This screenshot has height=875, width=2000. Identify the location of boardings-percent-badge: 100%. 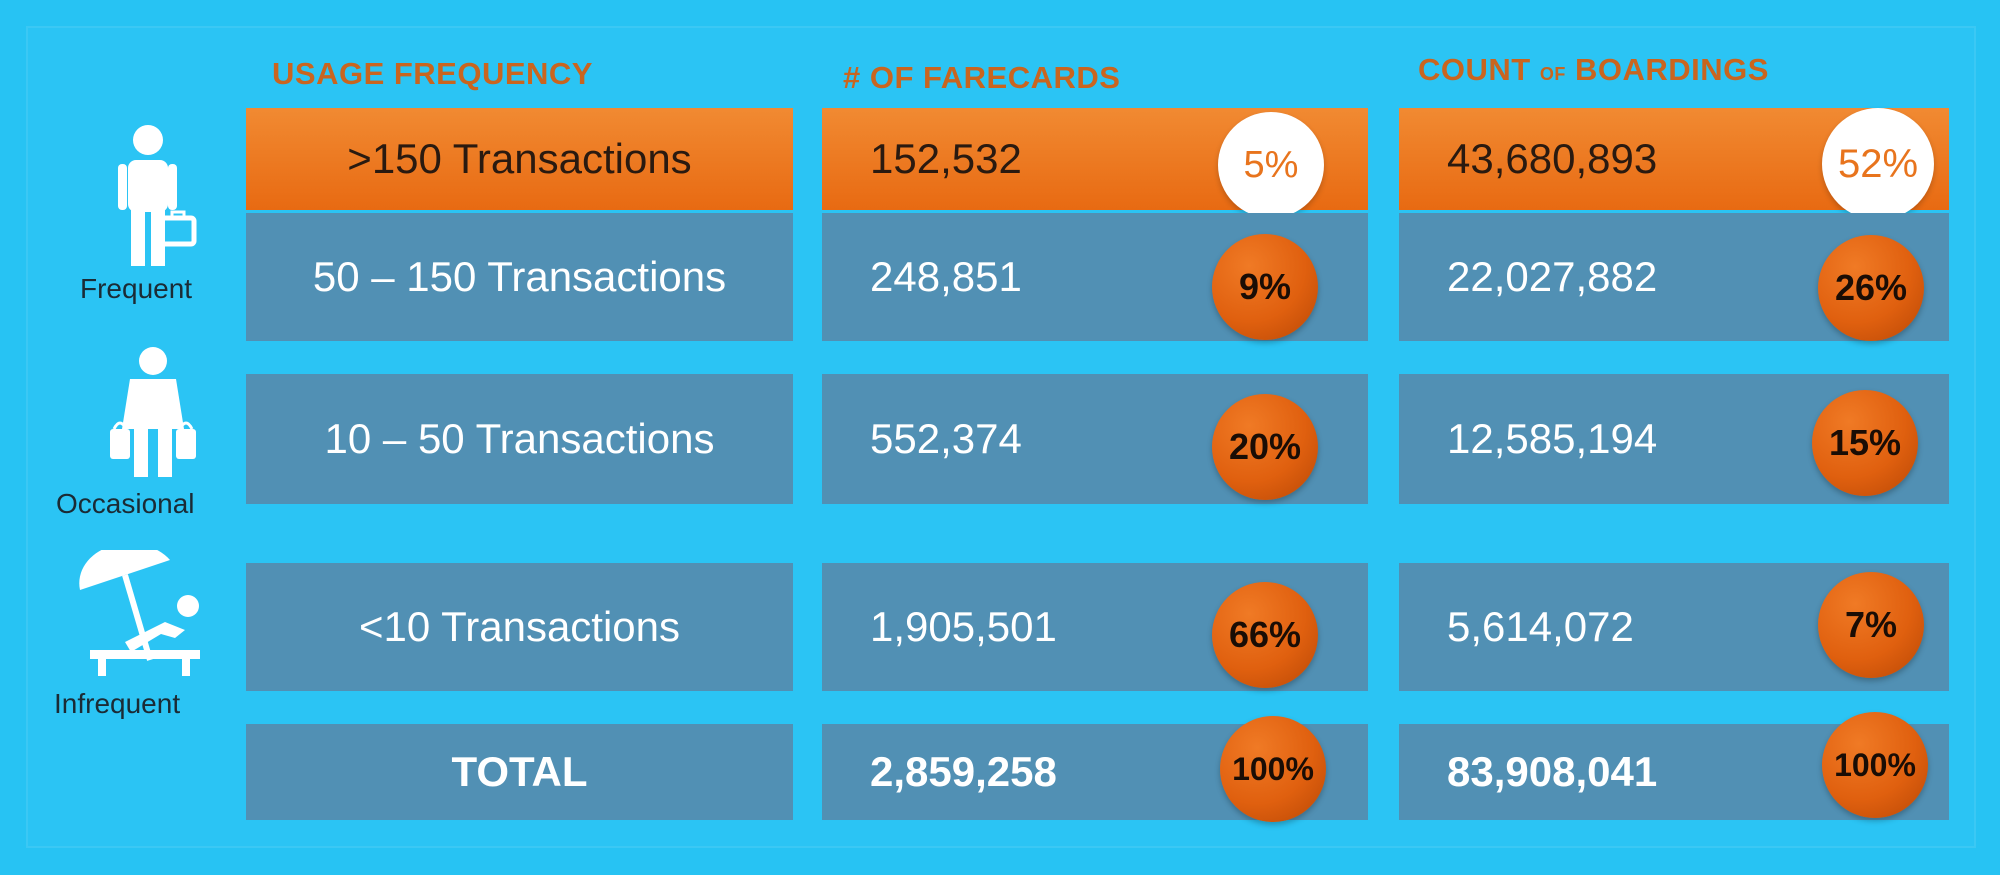
(1875, 765).